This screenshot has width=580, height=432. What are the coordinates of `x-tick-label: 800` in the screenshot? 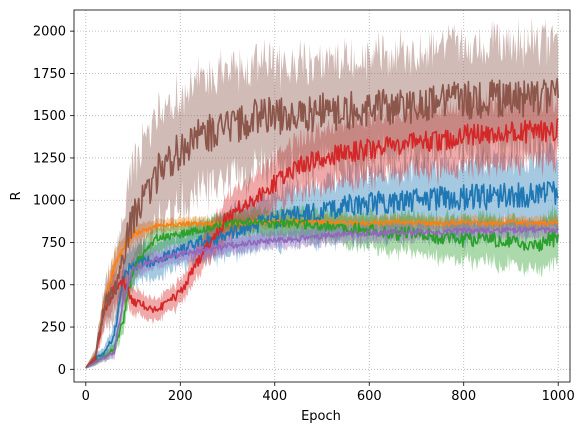 It's located at (463, 396).